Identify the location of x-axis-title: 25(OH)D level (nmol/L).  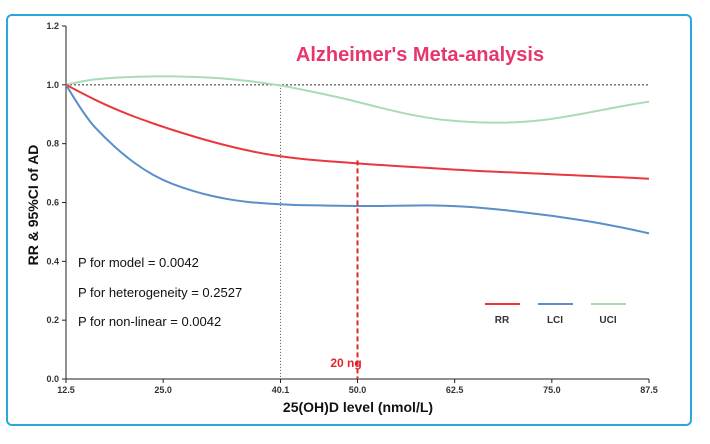
(358, 407).